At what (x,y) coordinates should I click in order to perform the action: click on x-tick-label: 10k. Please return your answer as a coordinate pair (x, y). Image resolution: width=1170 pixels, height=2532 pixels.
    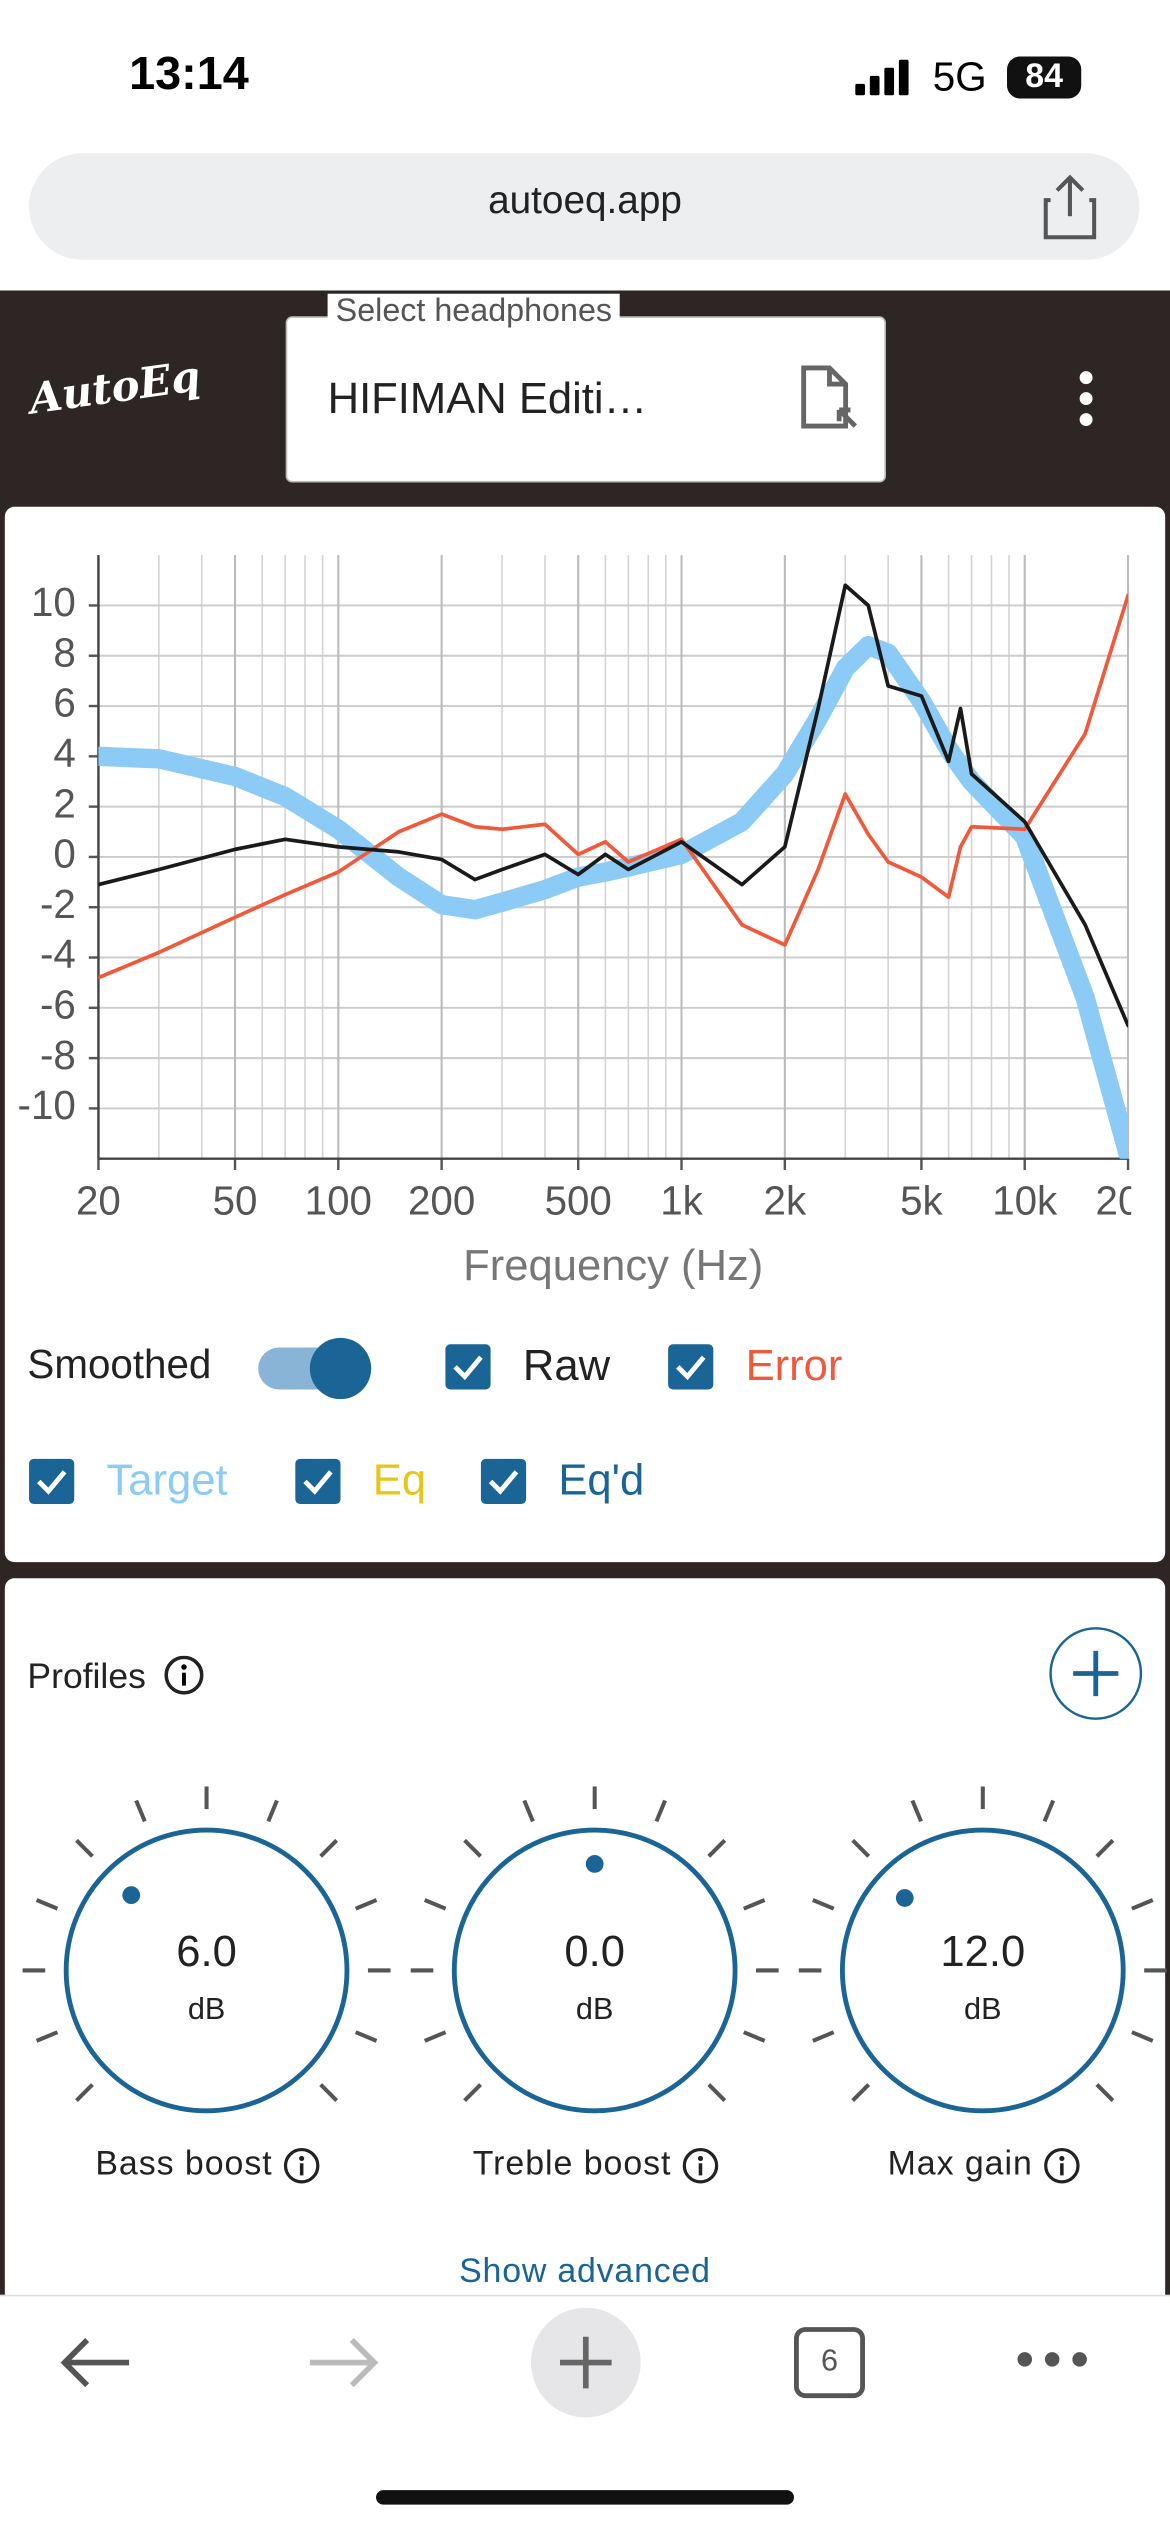
    Looking at the image, I should click on (1025, 1201).